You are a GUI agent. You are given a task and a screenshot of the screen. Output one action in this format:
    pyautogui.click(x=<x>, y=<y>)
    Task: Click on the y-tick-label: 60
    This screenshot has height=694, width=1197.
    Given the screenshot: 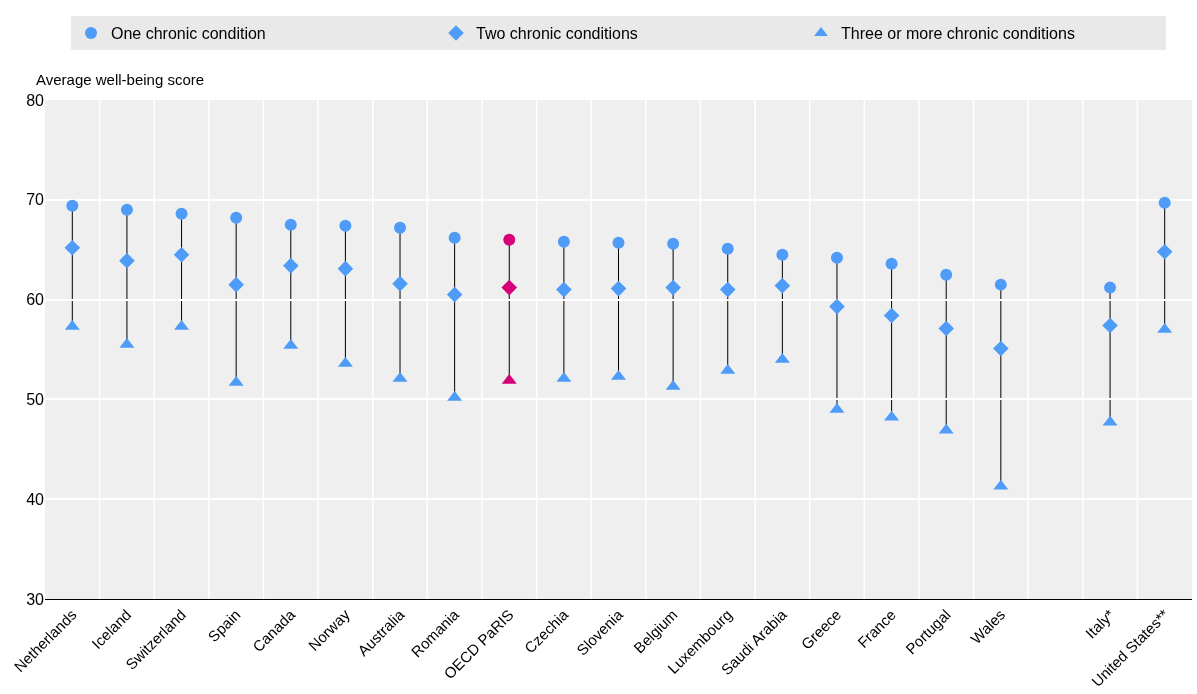 What is the action you would take?
    pyautogui.click(x=35, y=300)
    